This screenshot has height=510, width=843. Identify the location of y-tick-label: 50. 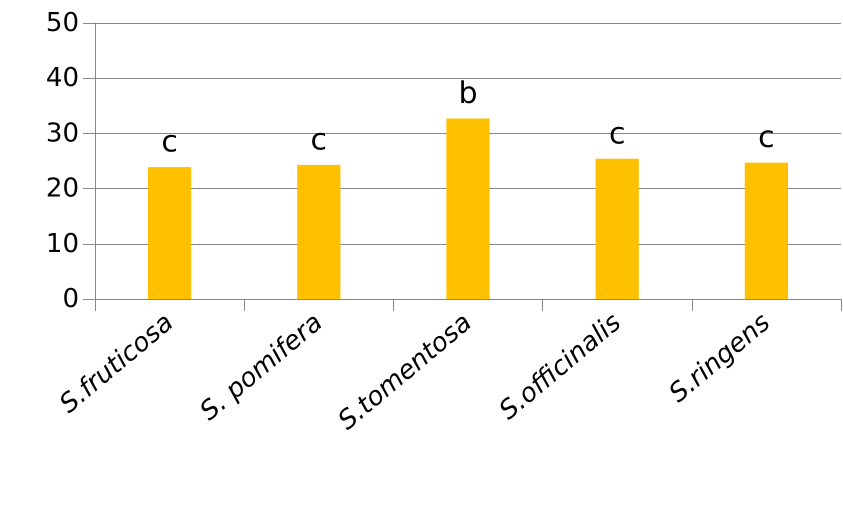
(62, 23).